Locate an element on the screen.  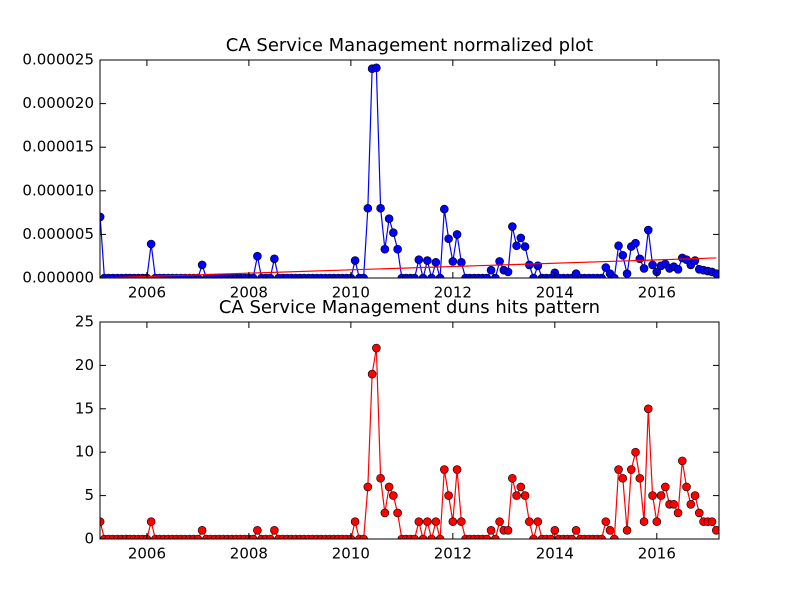
x-tick-label: 2016 is located at coordinates (657, 554).